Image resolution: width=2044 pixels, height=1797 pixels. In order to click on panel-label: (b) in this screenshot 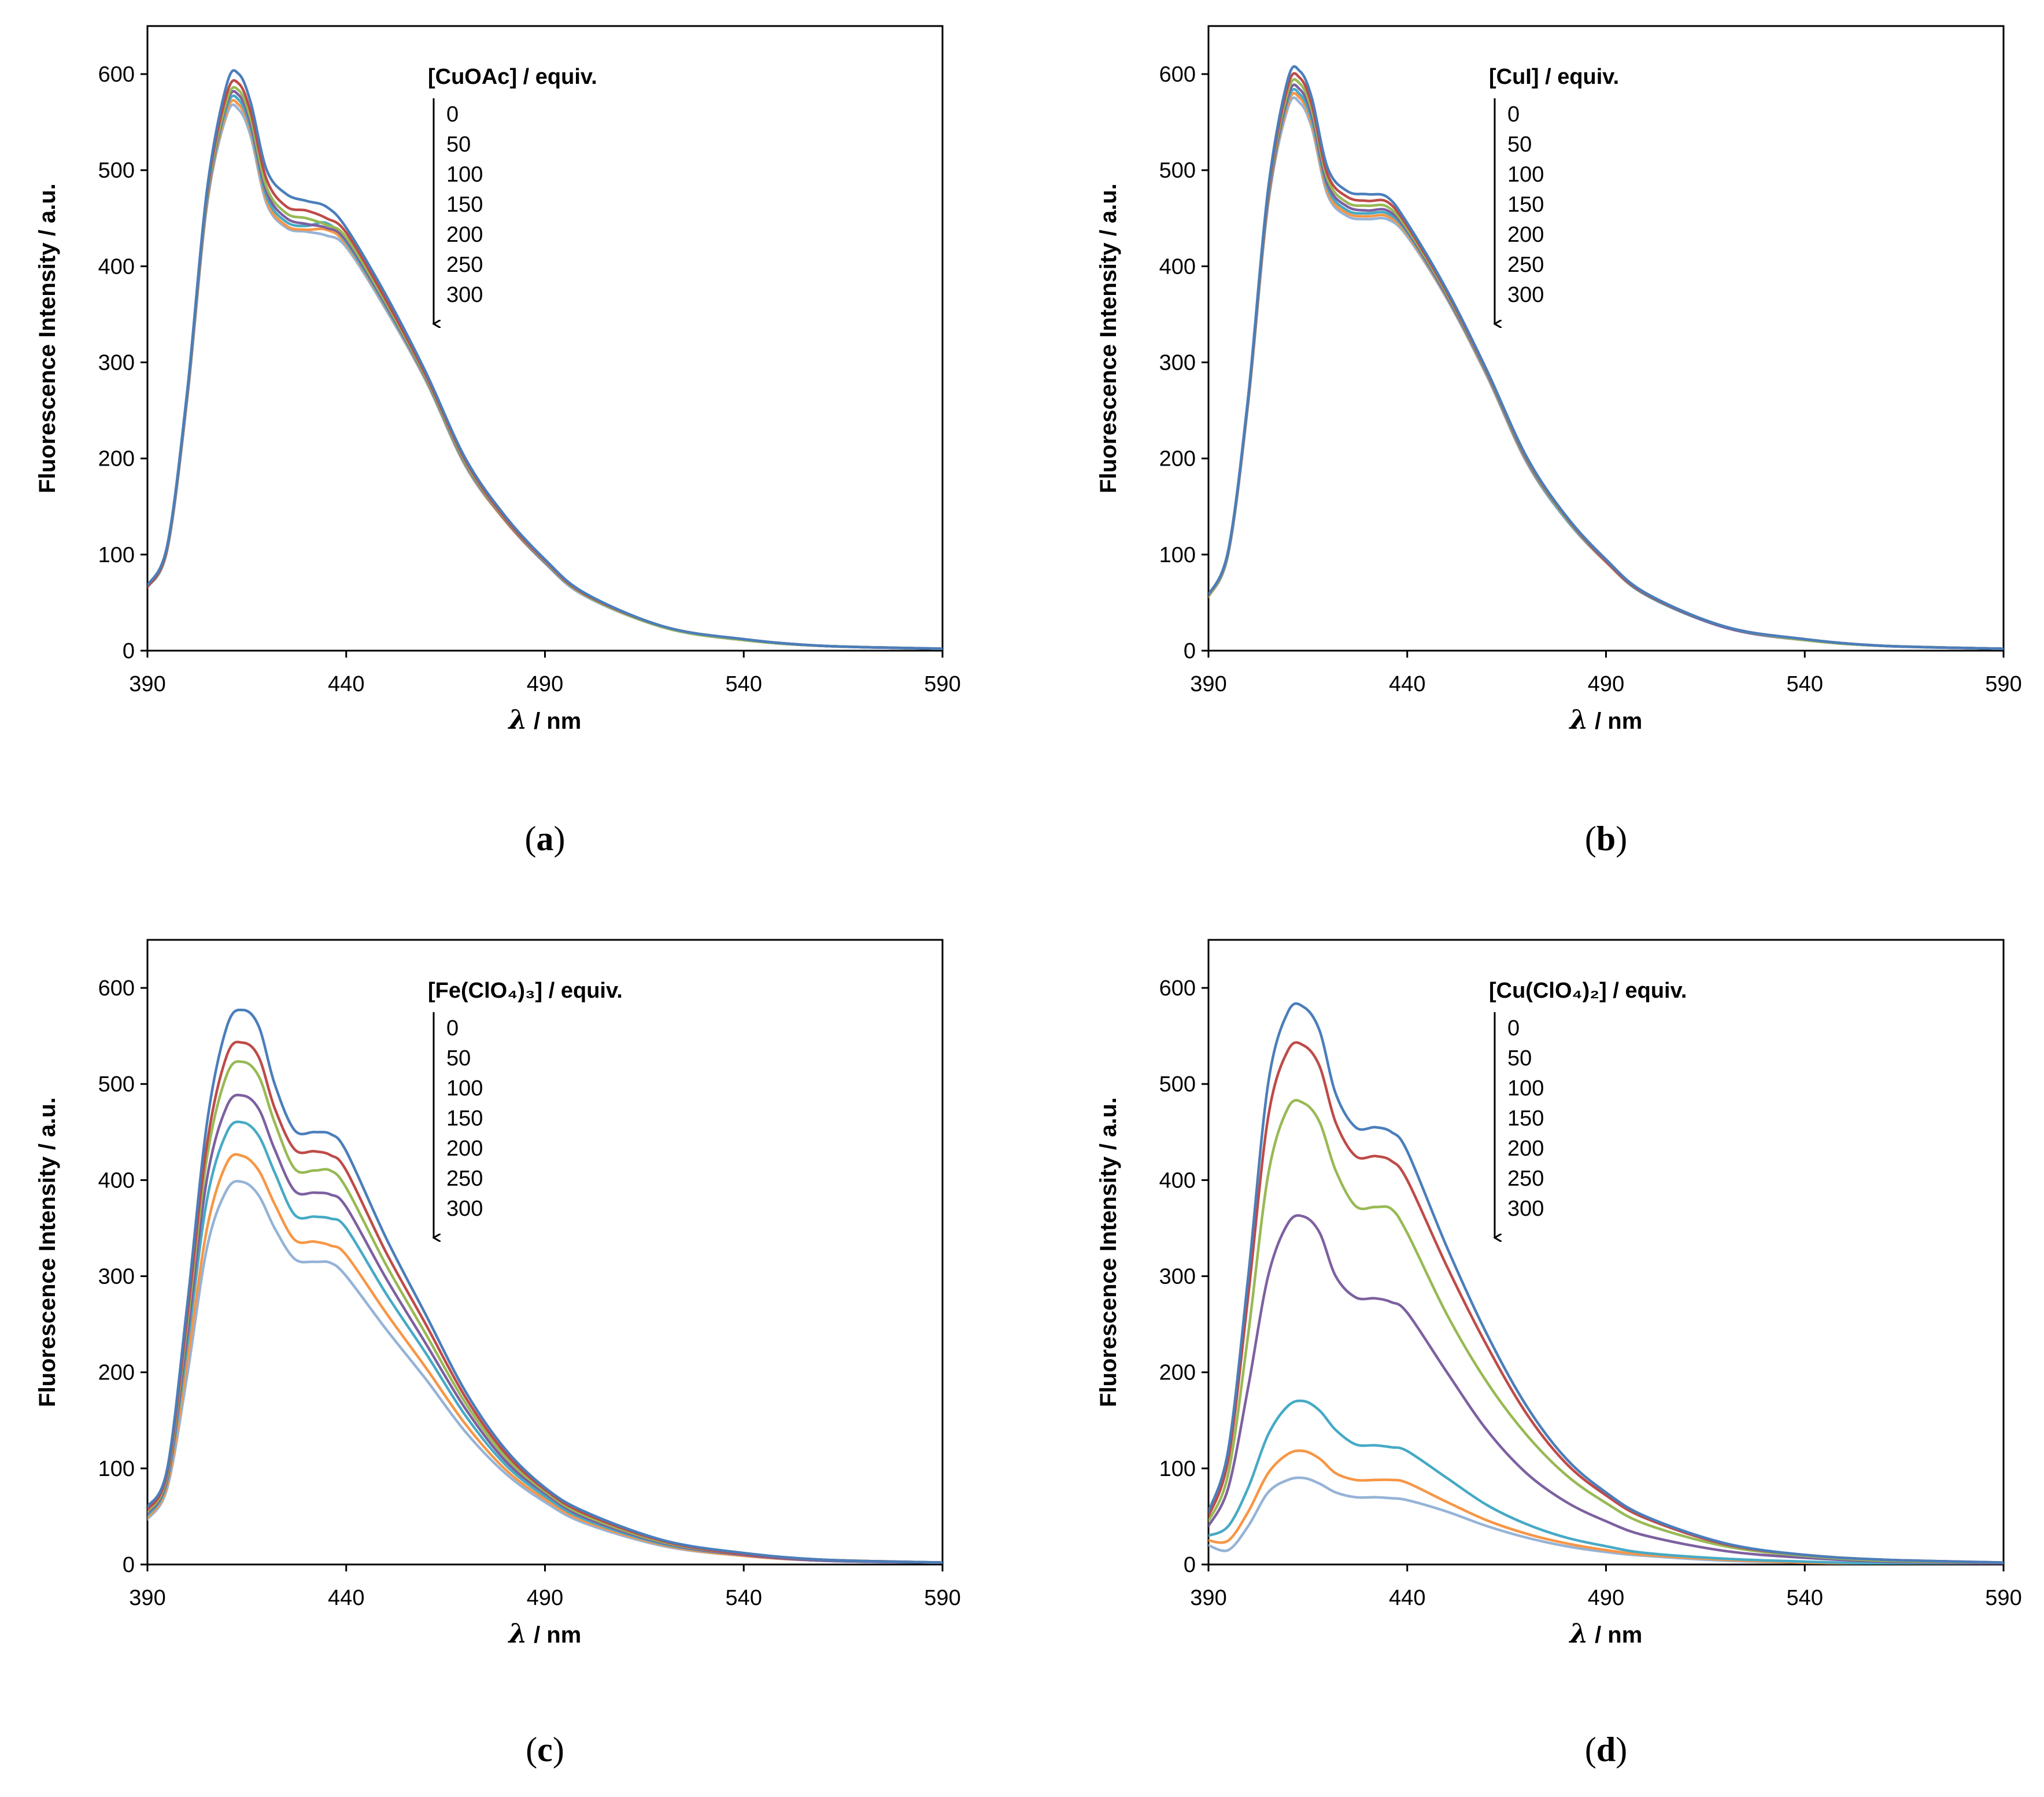, I will do `click(1606, 839)`.